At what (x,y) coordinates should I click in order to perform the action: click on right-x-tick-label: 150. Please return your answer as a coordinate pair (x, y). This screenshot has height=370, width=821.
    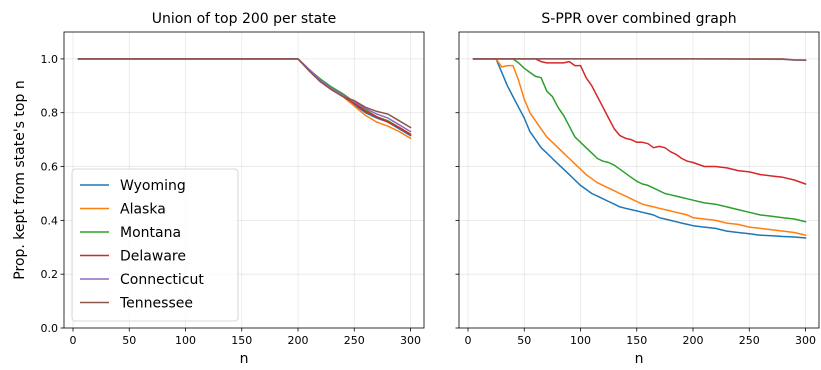
    Looking at the image, I should click on (636, 340).